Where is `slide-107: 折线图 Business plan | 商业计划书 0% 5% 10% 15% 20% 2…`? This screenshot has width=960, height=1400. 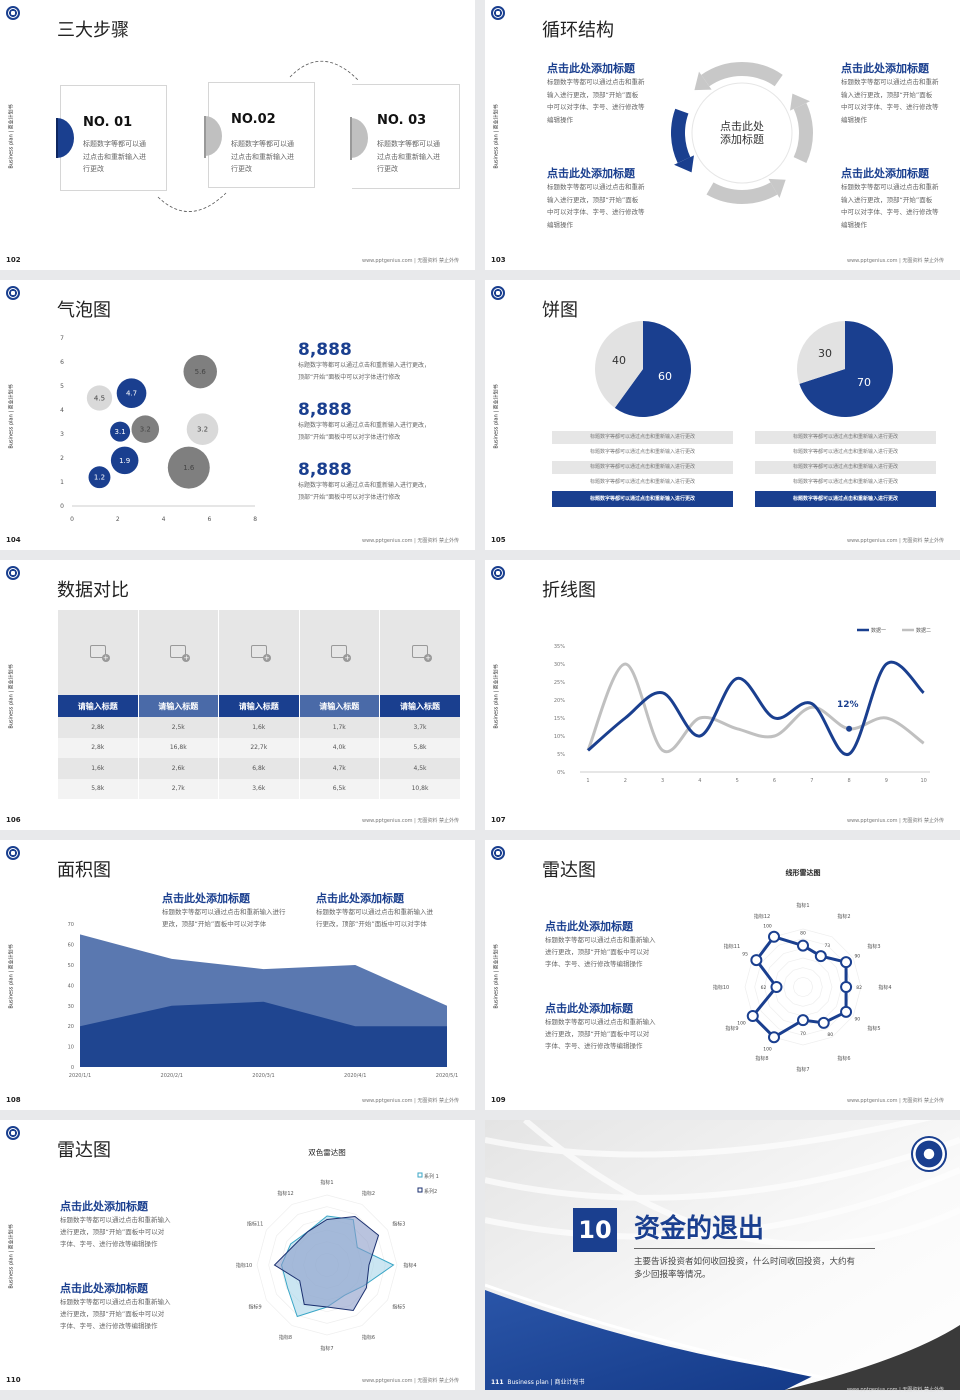 slide-107: 折线图 Business plan | 商业计划书 0% 5% 10% 15% 20% 2… is located at coordinates (722, 695).